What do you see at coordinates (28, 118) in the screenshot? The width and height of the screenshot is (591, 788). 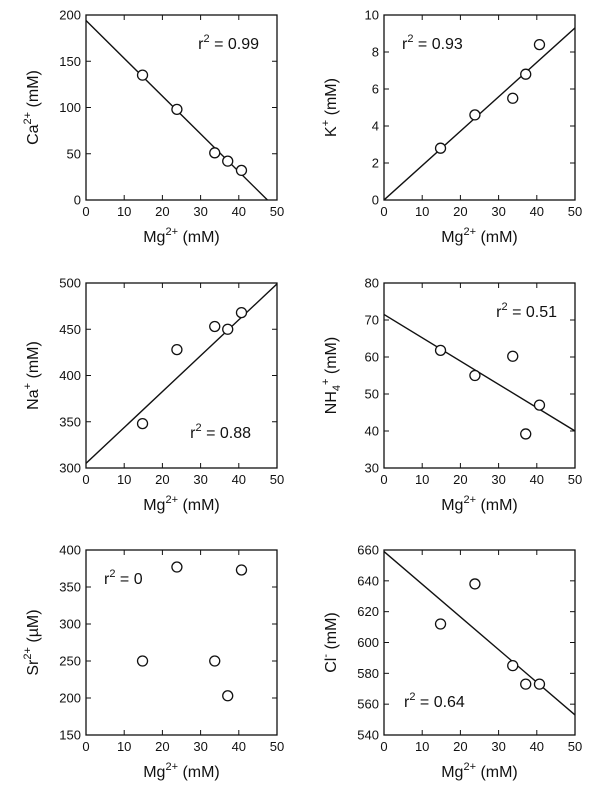 I see `y-axis-label-sup: 2+` at bounding box center [28, 118].